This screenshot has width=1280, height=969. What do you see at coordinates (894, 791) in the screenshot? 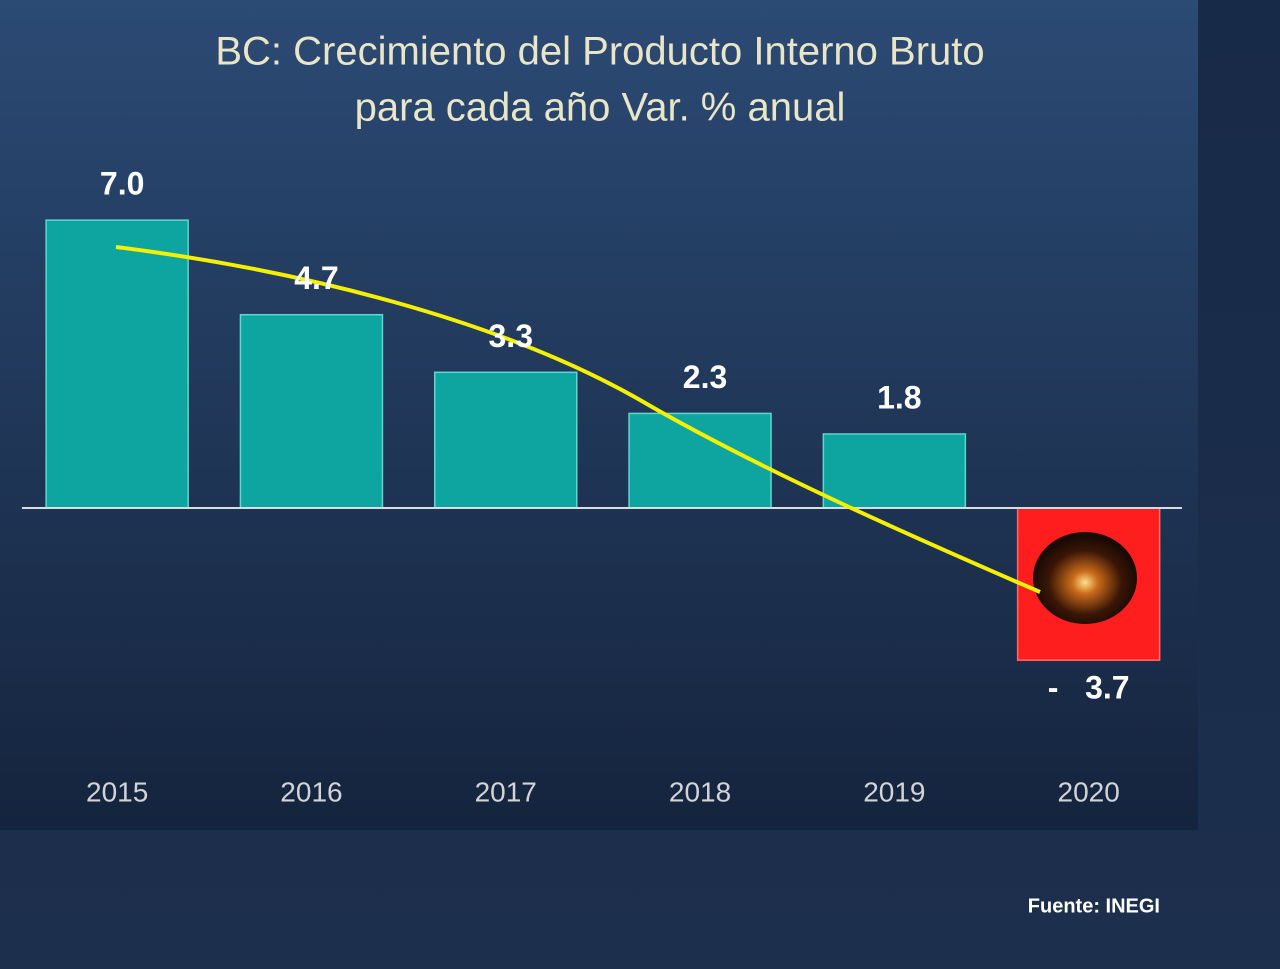
I see `x-tick-label: 2019` at bounding box center [894, 791].